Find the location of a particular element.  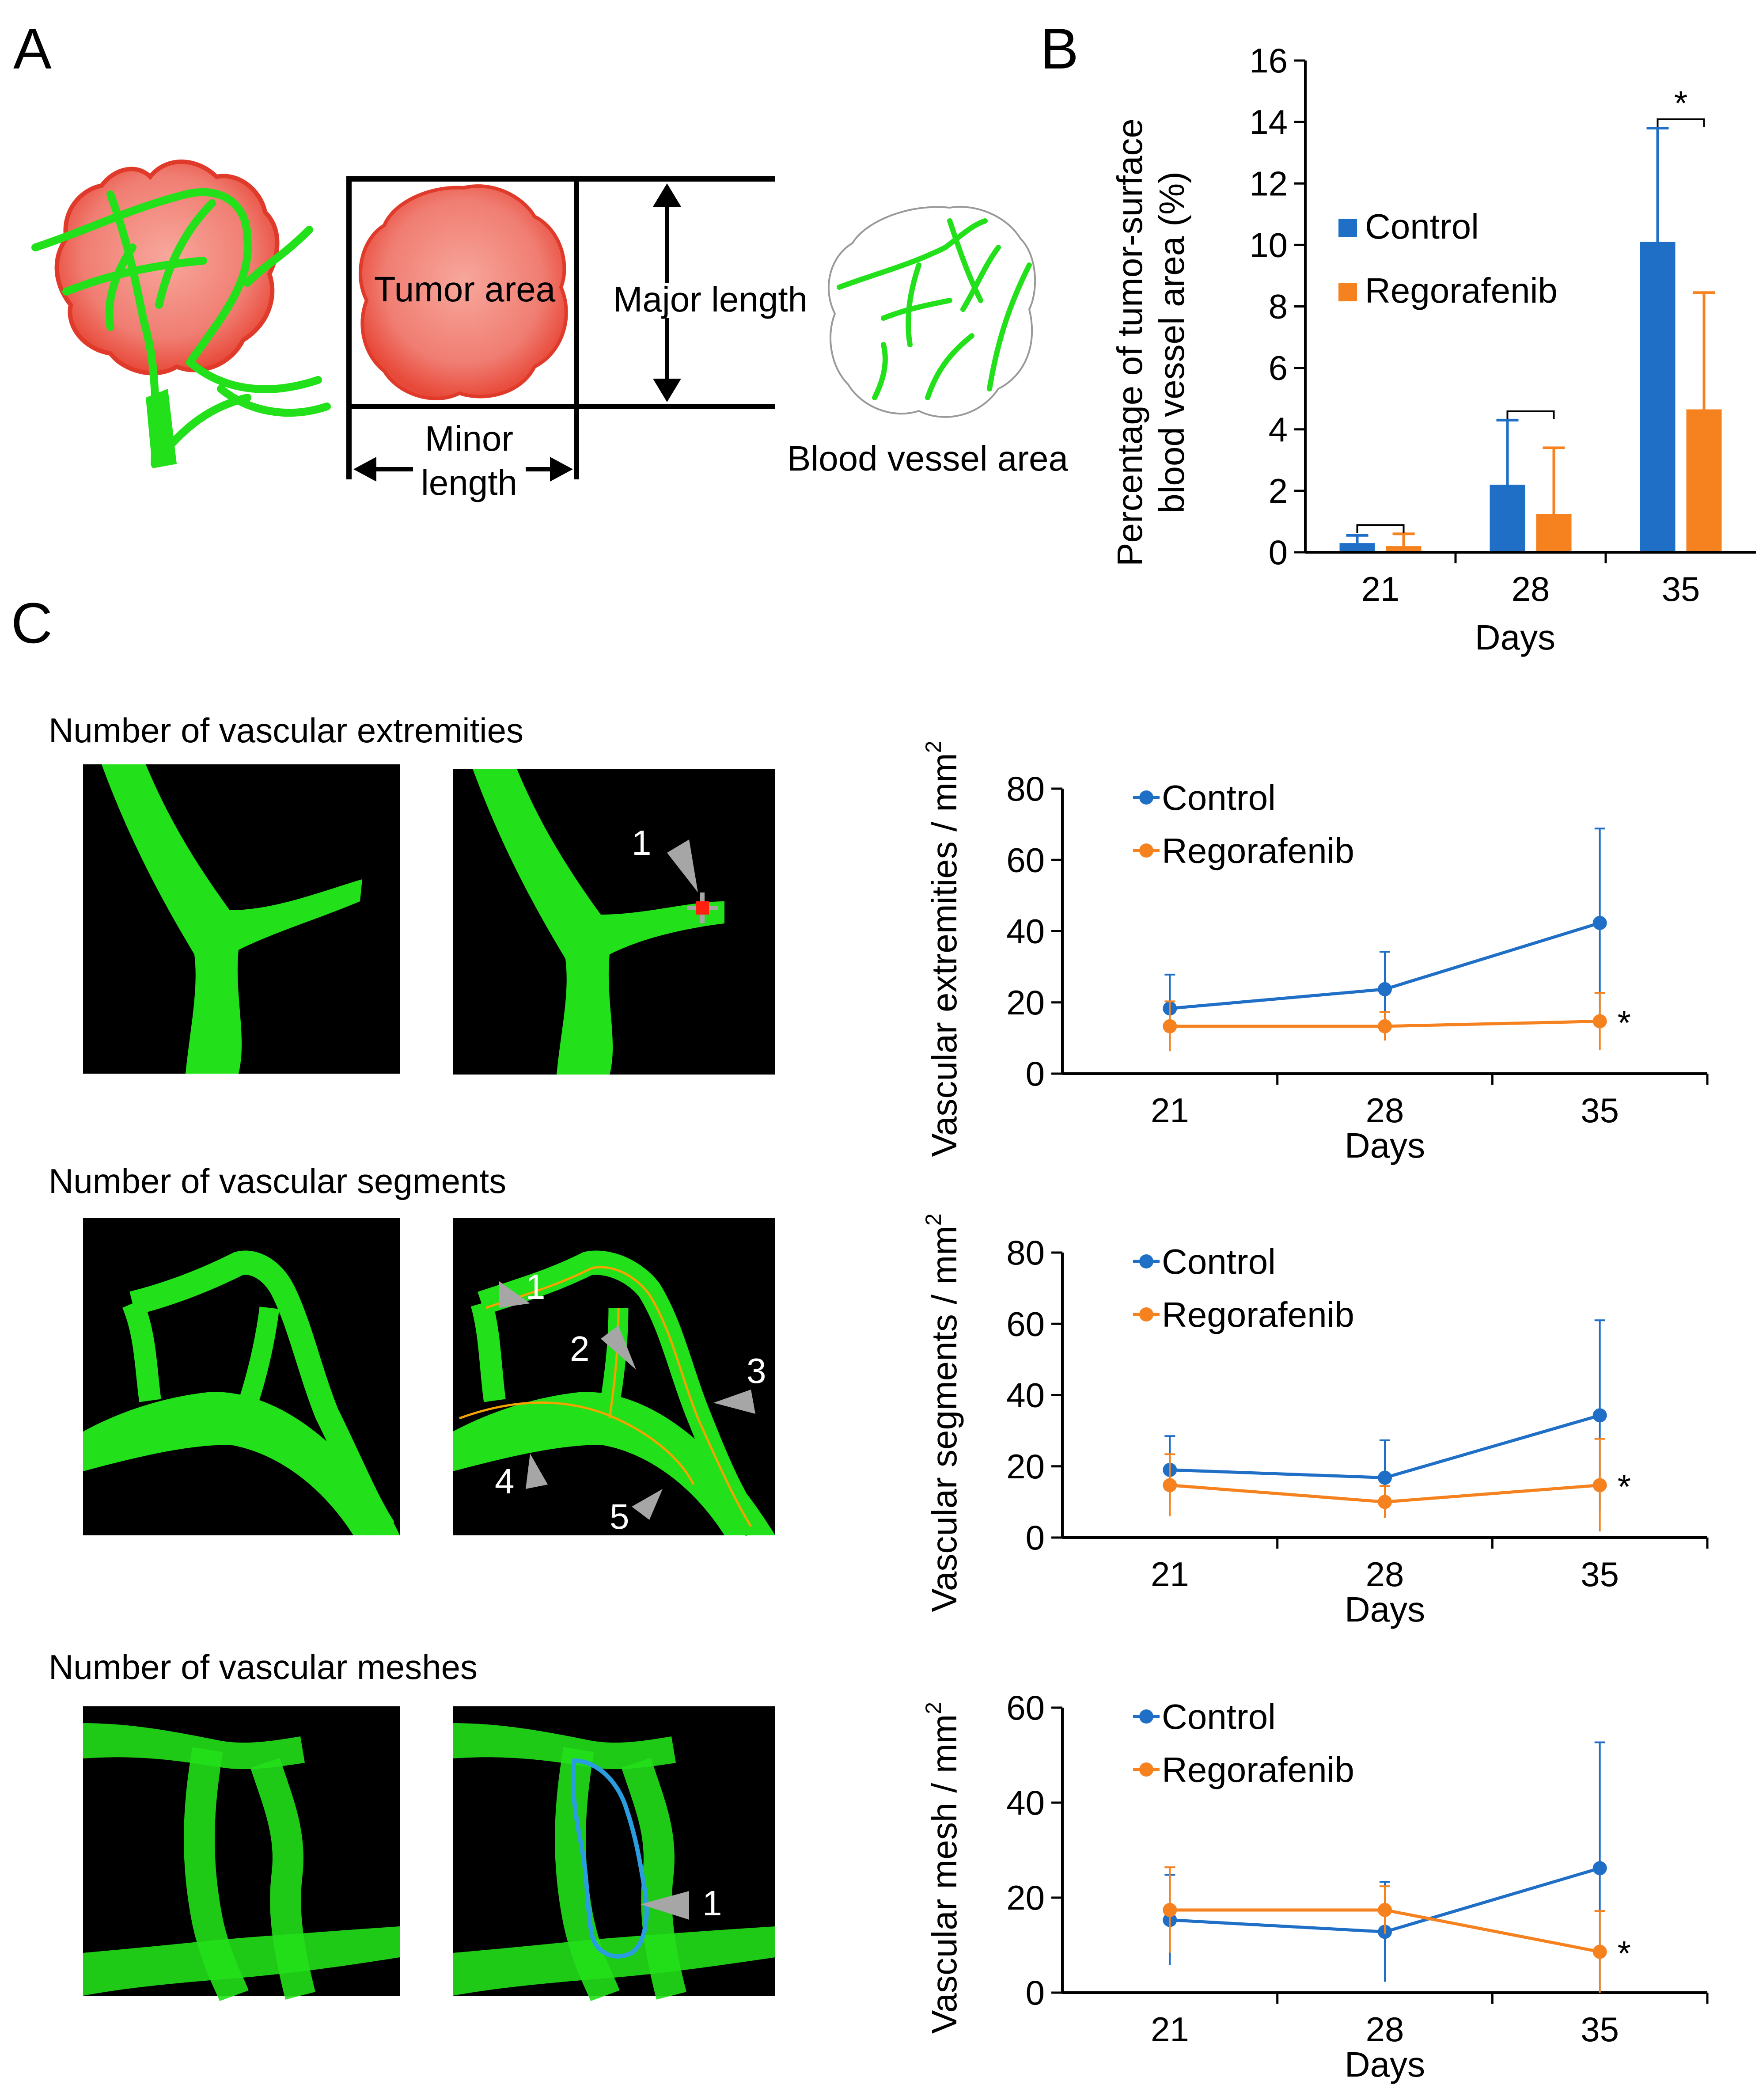

chart-b-ytick-label: 14 is located at coordinates (1269, 122).